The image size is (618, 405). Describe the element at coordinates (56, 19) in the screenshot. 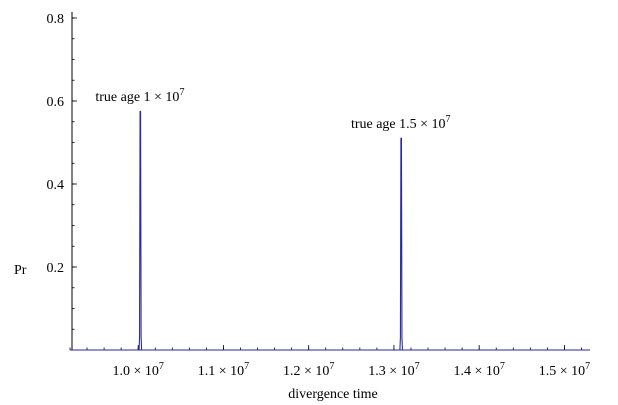

I see `y-tick-label: 0.8` at that location.